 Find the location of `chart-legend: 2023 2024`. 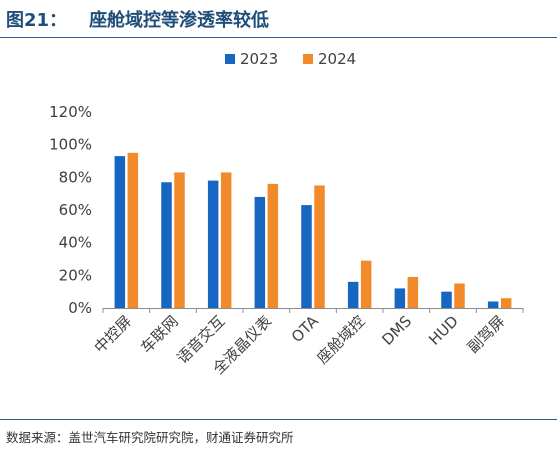

chart-legend: 2023 2024 is located at coordinates (290, 59).